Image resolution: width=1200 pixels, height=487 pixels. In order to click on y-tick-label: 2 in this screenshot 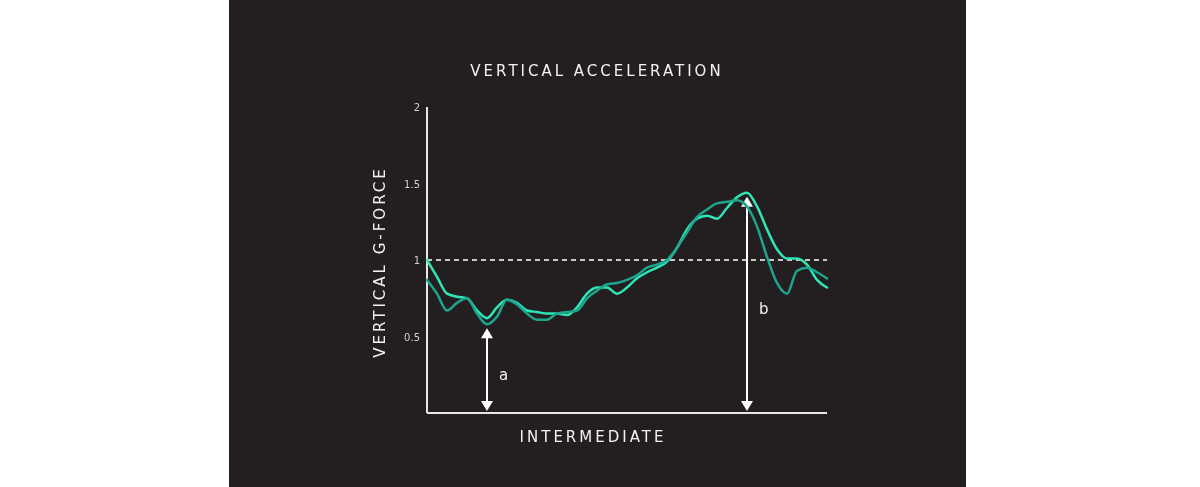, I will do `click(416, 107)`.